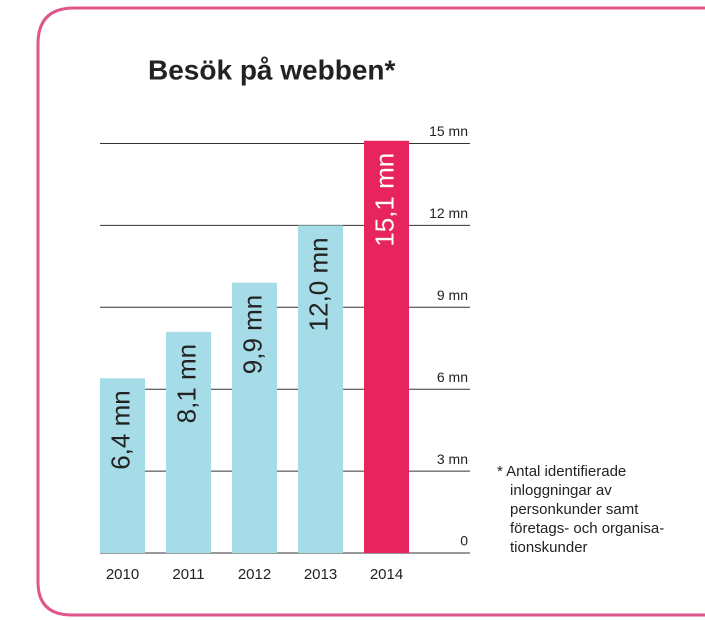 The width and height of the screenshot is (705, 620). What do you see at coordinates (452, 459) in the screenshot?
I see `y-tick-label: 3 mn` at bounding box center [452, 459].